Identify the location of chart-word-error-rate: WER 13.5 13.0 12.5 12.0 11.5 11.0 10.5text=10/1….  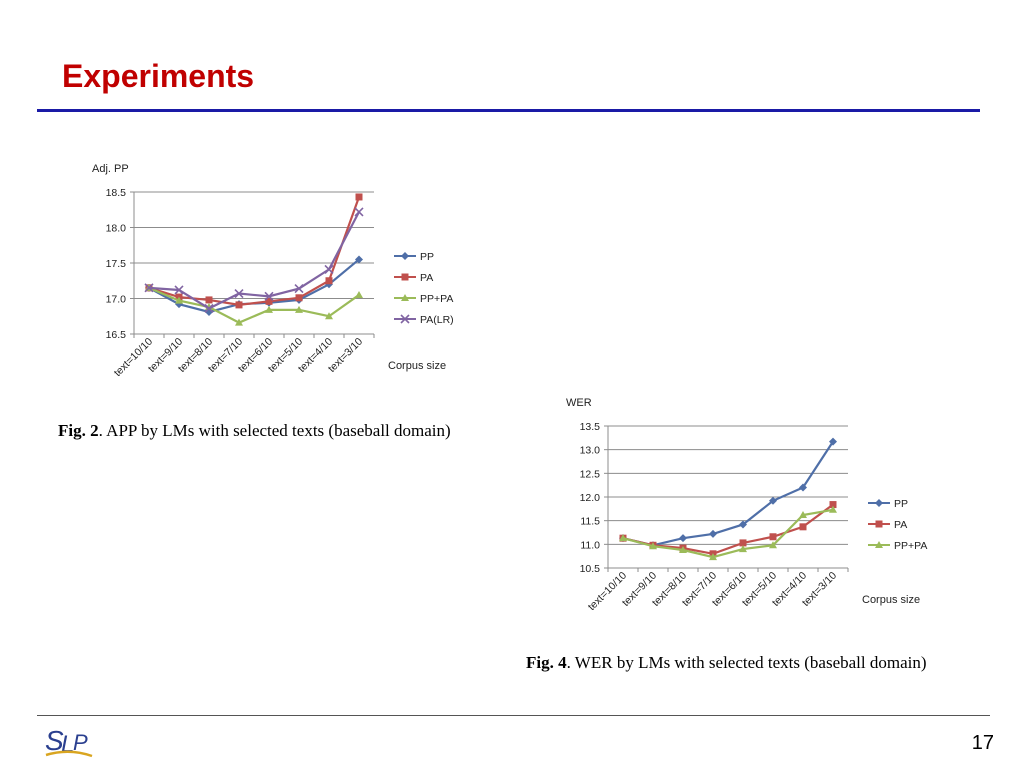
(746, 505).